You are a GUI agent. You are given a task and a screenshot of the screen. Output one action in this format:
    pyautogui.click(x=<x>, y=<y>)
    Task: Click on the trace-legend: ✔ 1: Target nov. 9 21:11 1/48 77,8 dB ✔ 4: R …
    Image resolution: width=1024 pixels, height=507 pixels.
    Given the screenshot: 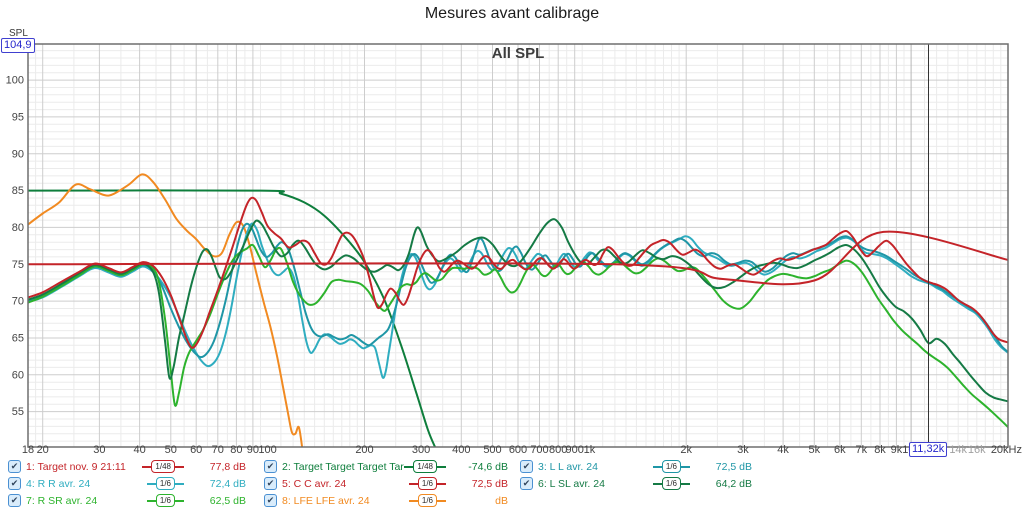 What is the action you would take?
    pyautogui.click(x=512, y=482)
    